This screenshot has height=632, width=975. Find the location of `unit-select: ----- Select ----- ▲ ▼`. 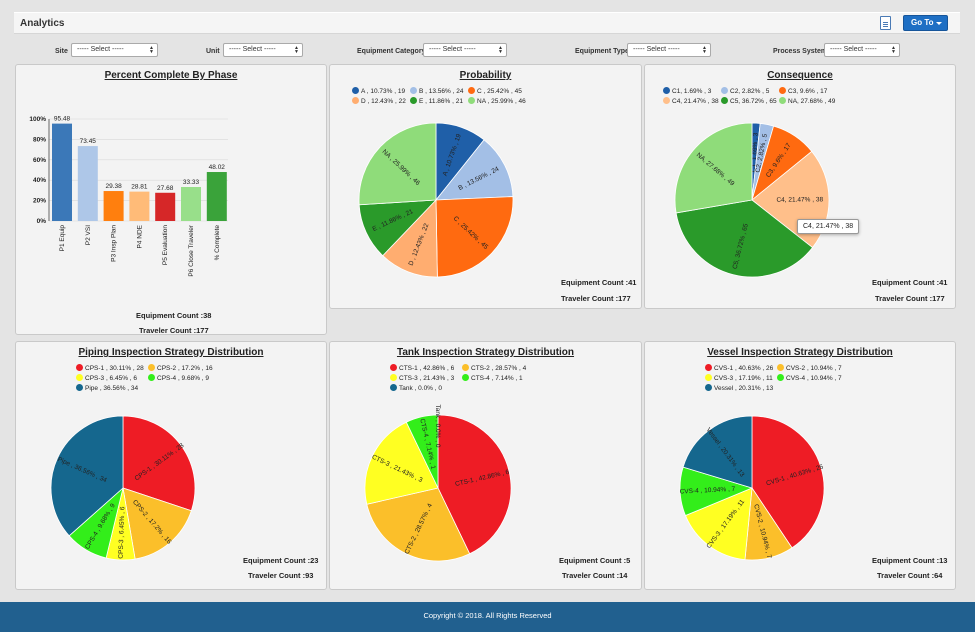

unit-select: ----- Select ----- ▲ ▼ is located at coordinates (263, 50).